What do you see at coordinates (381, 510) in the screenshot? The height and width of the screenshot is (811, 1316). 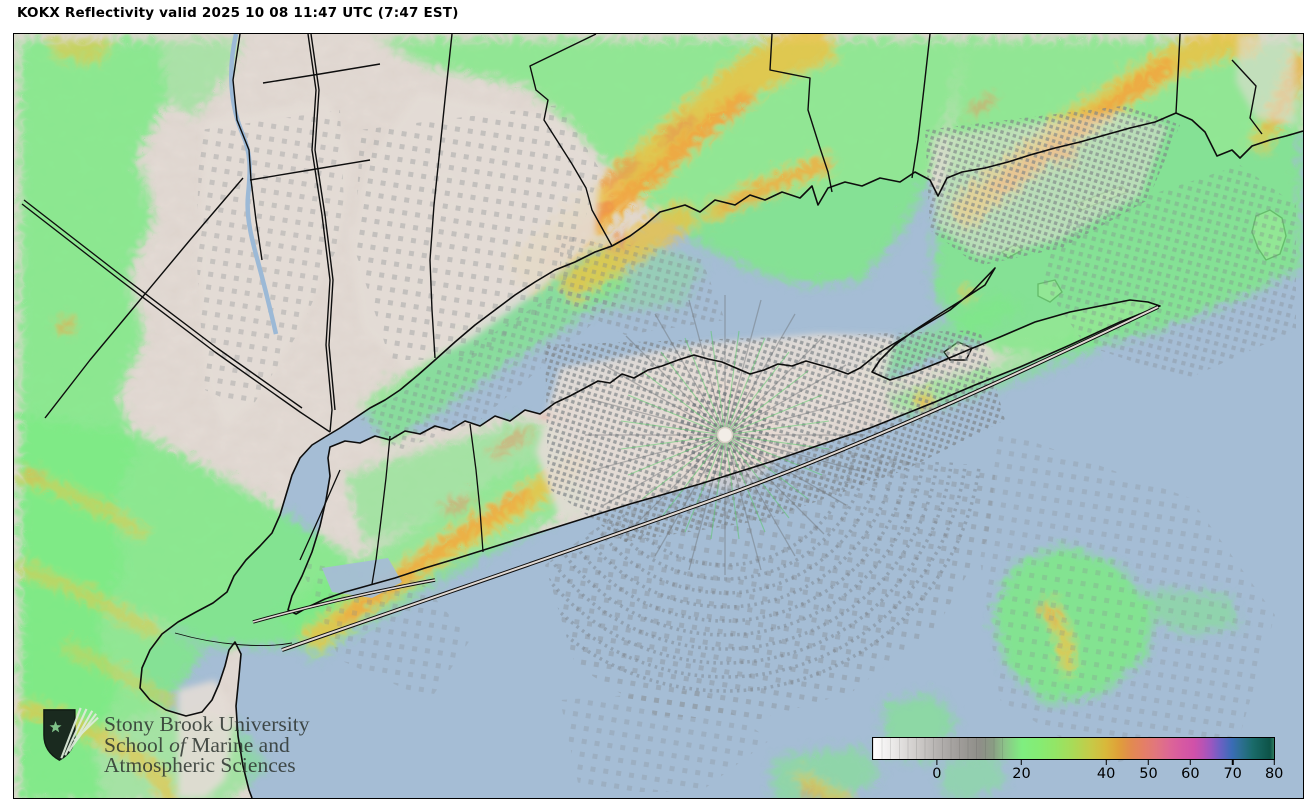 I see `border-queens-nassau` at bounding box center [381, 510].